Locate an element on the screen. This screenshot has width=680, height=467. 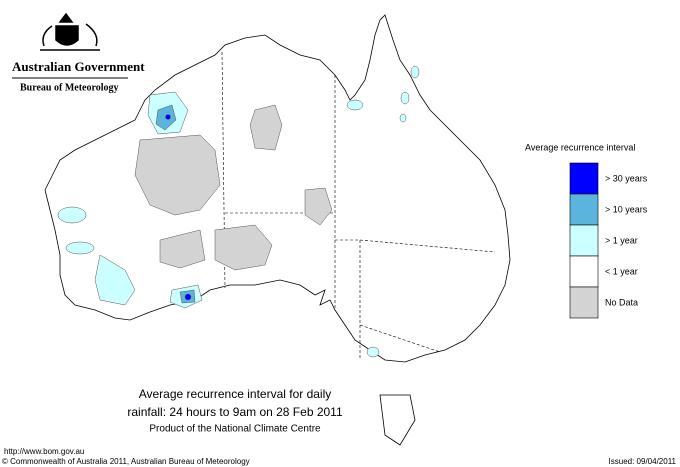
legend-label: > 30 years is located at coordinates (626, 178).